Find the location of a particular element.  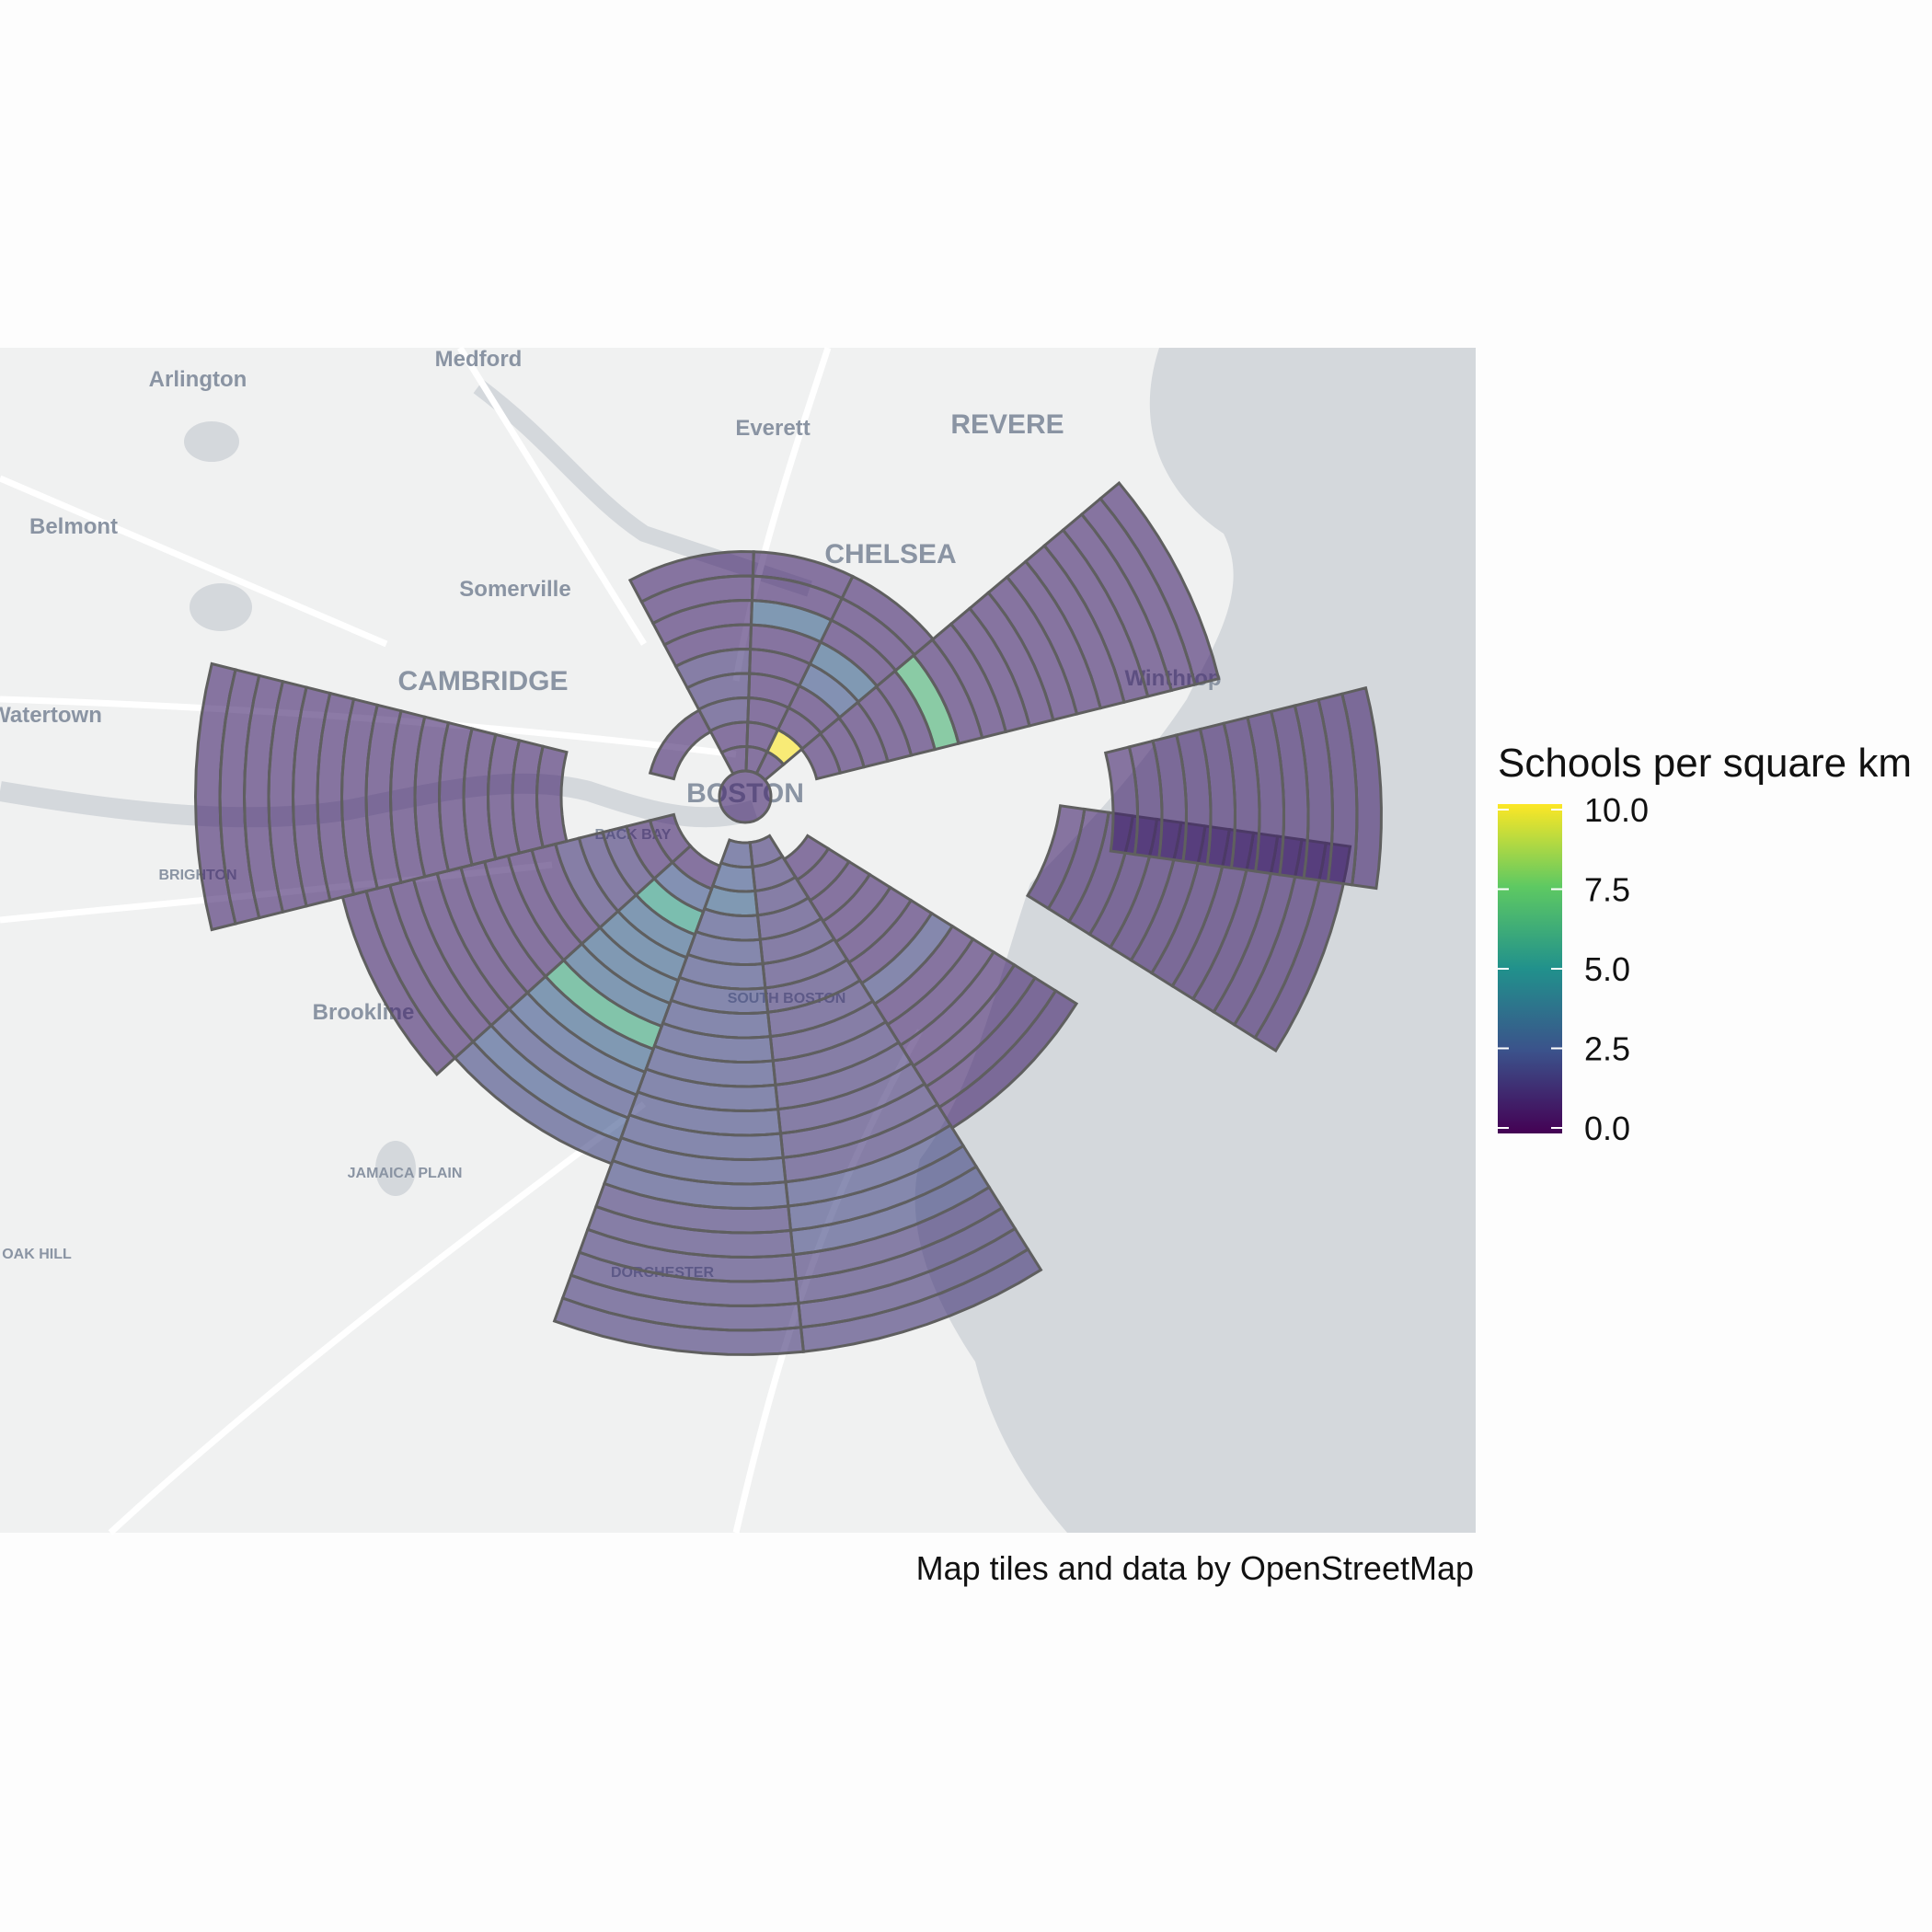

legend-tick-label: 0.0 is located at coordinates (1607, 1128).